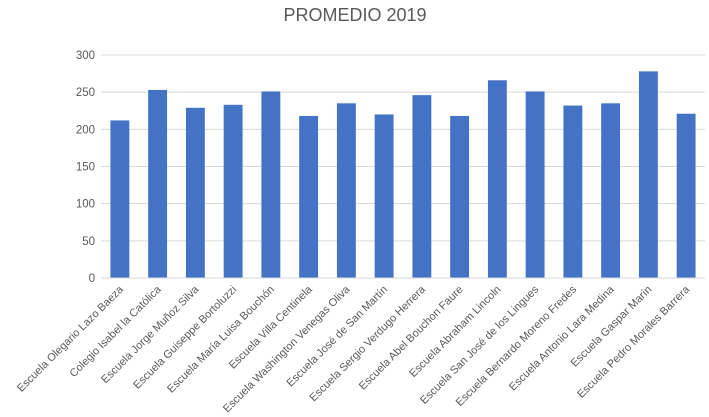  Describe the element at coordinates (85, 56) in the screenshot. I see `y-tick-label: 300` at that location.